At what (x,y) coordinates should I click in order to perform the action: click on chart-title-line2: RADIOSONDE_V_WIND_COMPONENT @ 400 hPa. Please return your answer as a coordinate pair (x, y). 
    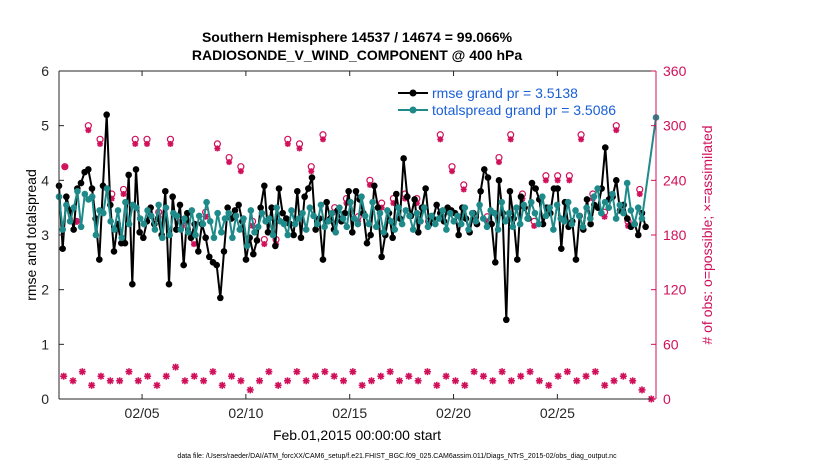
    Looking at the image, I should click on (357, 55).